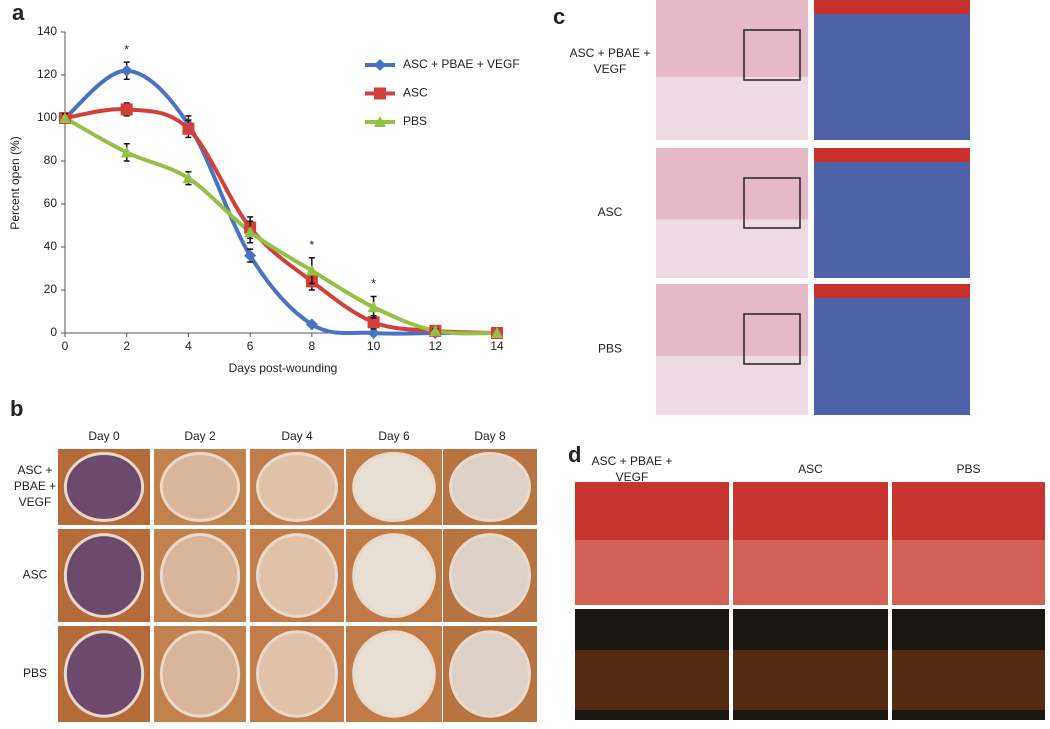 The height and width of the screenshot is (729, 1050). I want to click on y-axis-label: Percent open (%), so click(15, 182).